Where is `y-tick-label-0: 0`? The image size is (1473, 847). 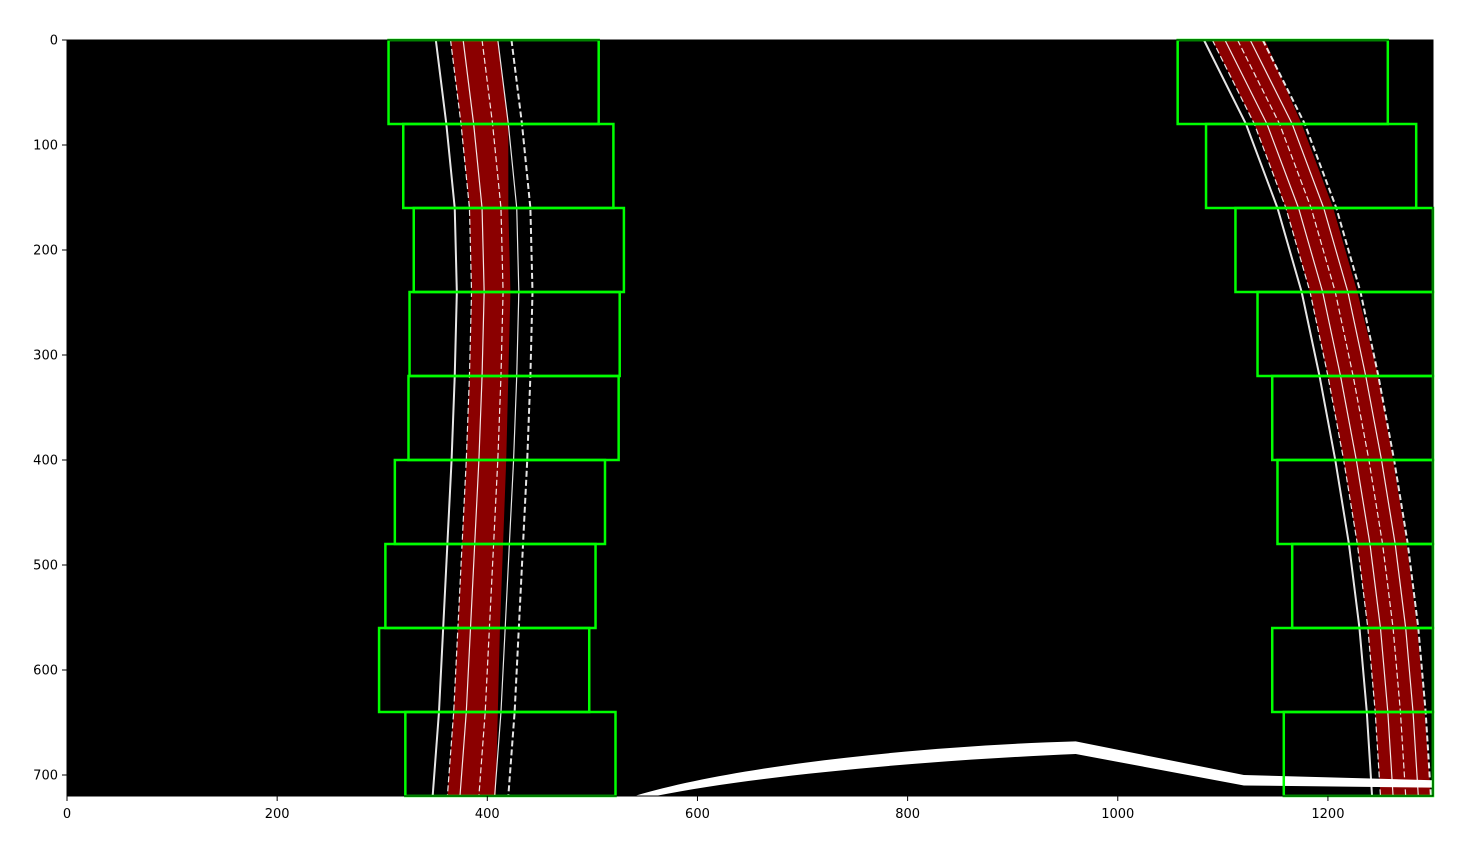 y-tick-label-0: 0 is located at coordinates (54, 41).